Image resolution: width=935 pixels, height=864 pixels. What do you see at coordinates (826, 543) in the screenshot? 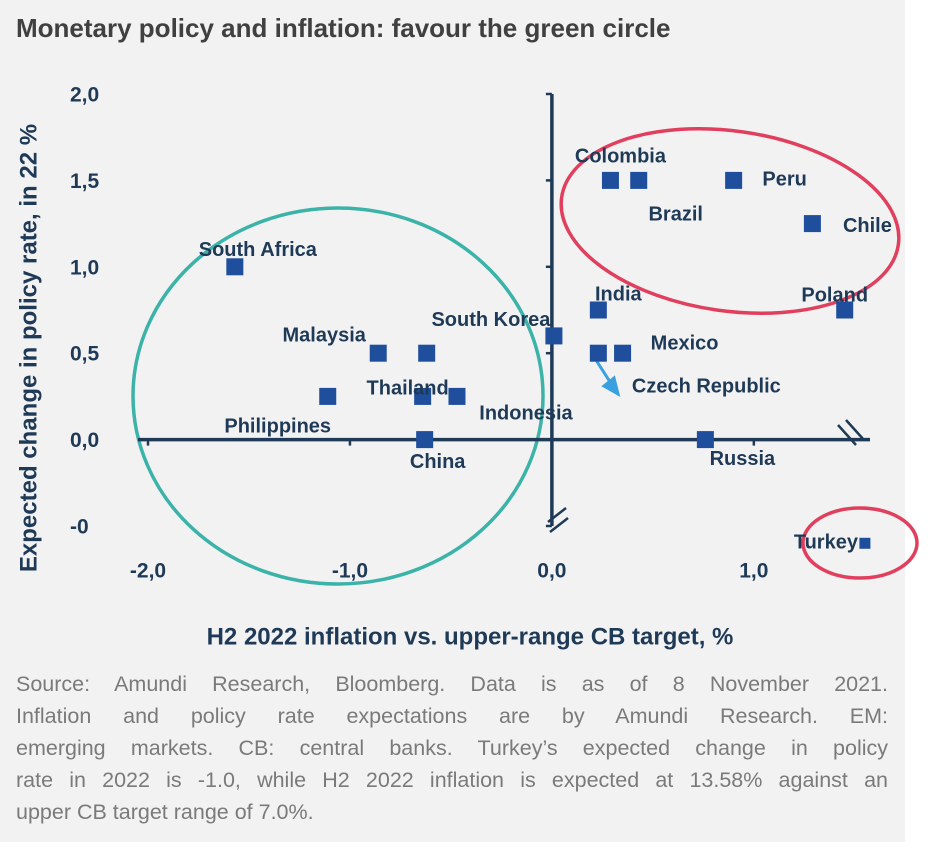
I see `point-label: Turkey` at bounding box center [826, 543].